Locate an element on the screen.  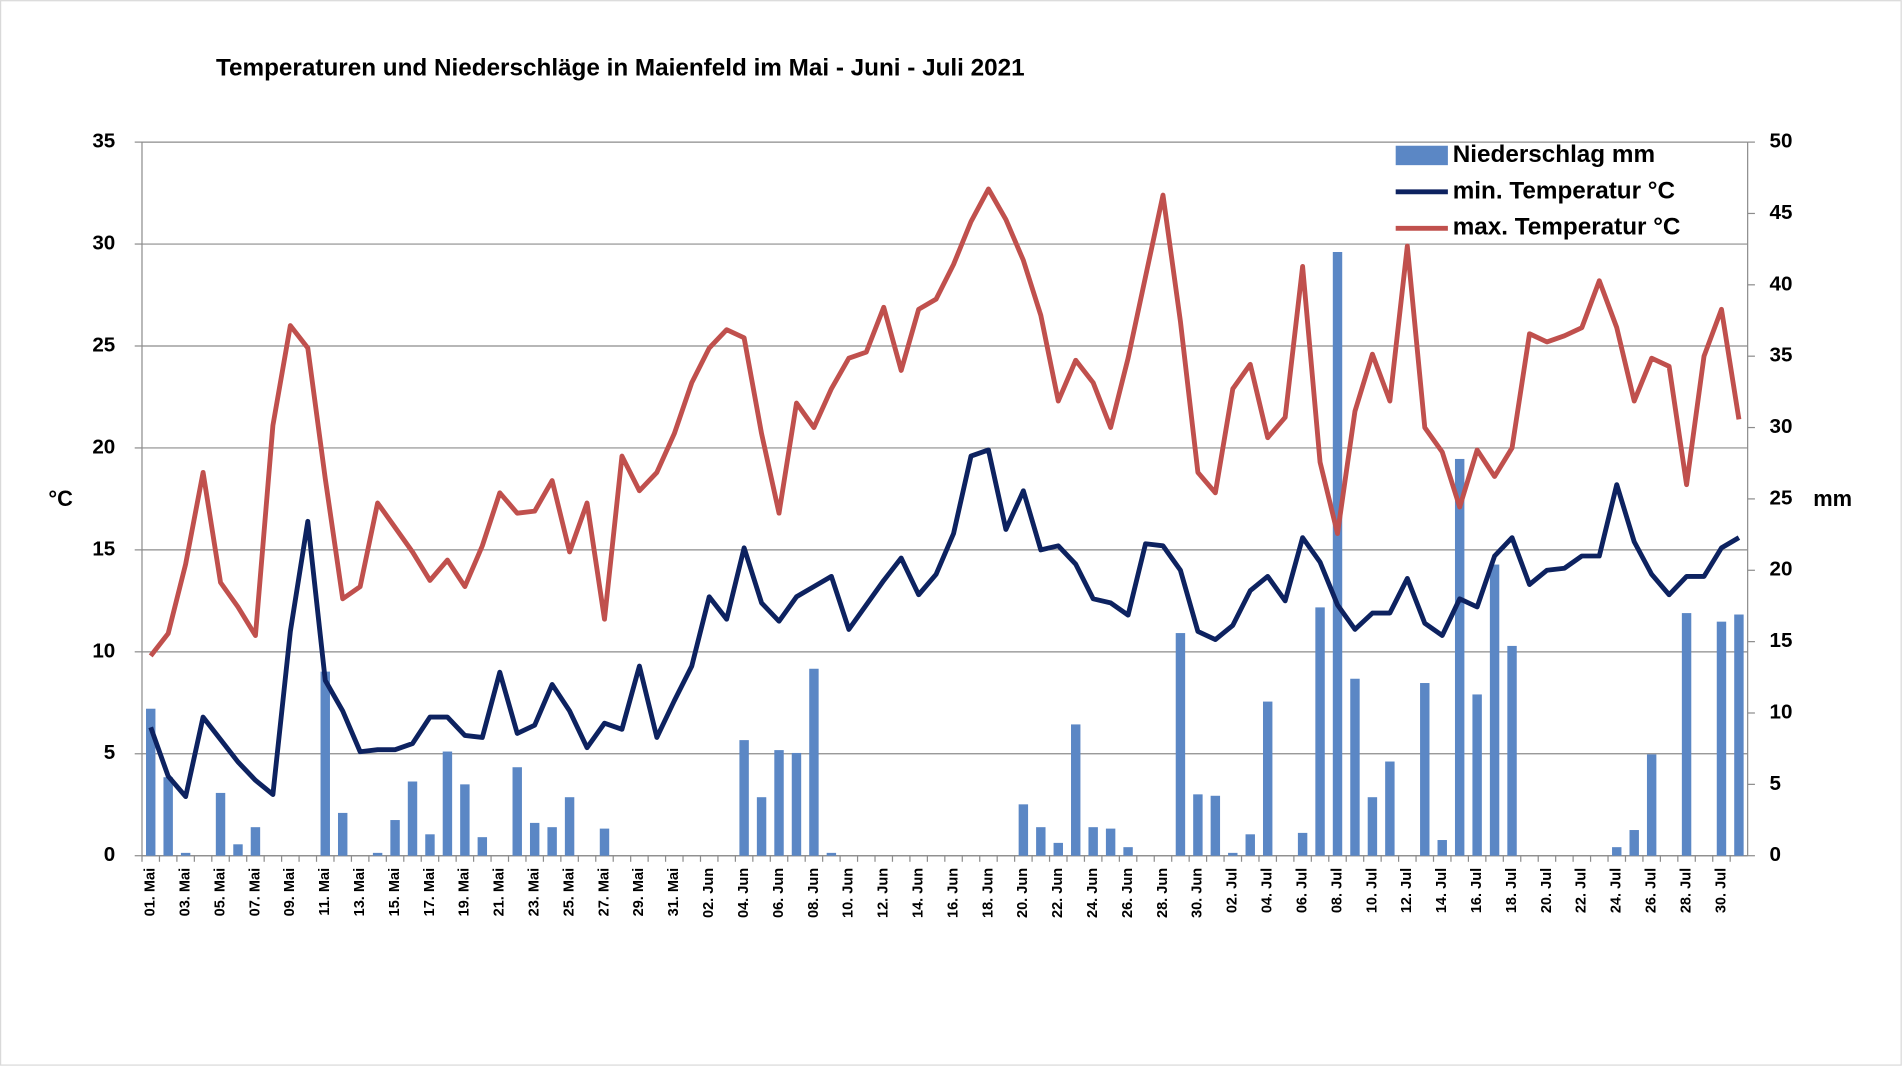
x-tick-group: 02. Jul is located at coordinates (1233, 890).